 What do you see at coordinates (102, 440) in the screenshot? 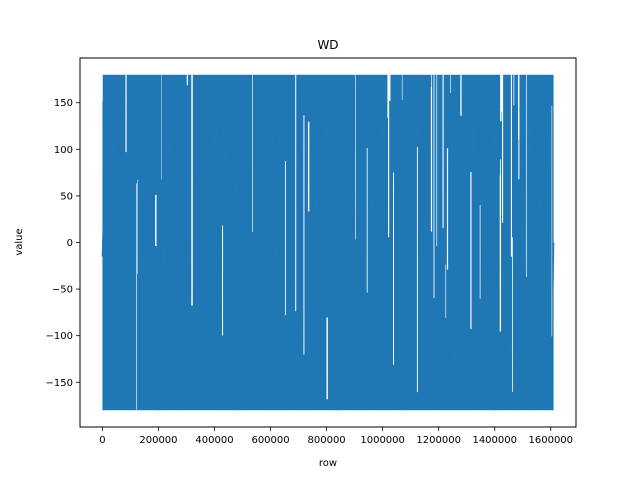
I see `x-tick-label: 0` at bounding box center [102, 440].